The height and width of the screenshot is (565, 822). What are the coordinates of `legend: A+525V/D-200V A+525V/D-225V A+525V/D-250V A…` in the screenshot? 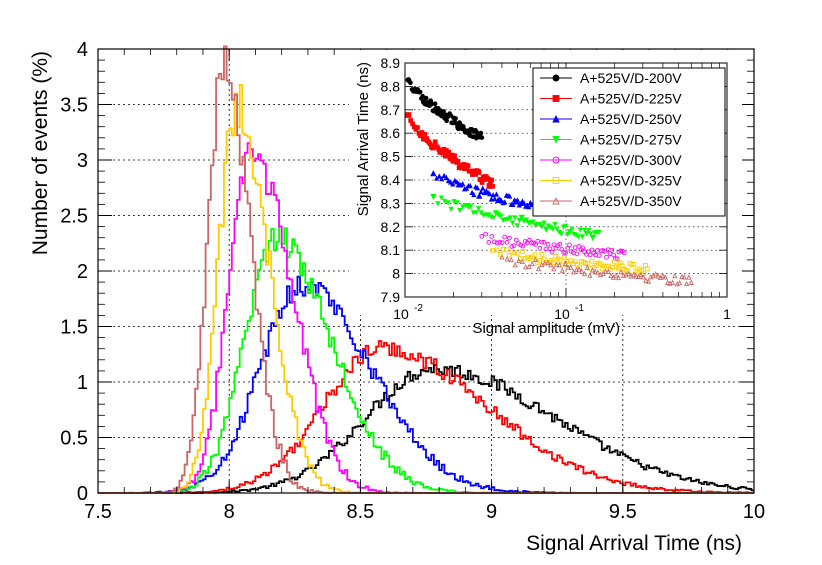 It's located at (611, 139).